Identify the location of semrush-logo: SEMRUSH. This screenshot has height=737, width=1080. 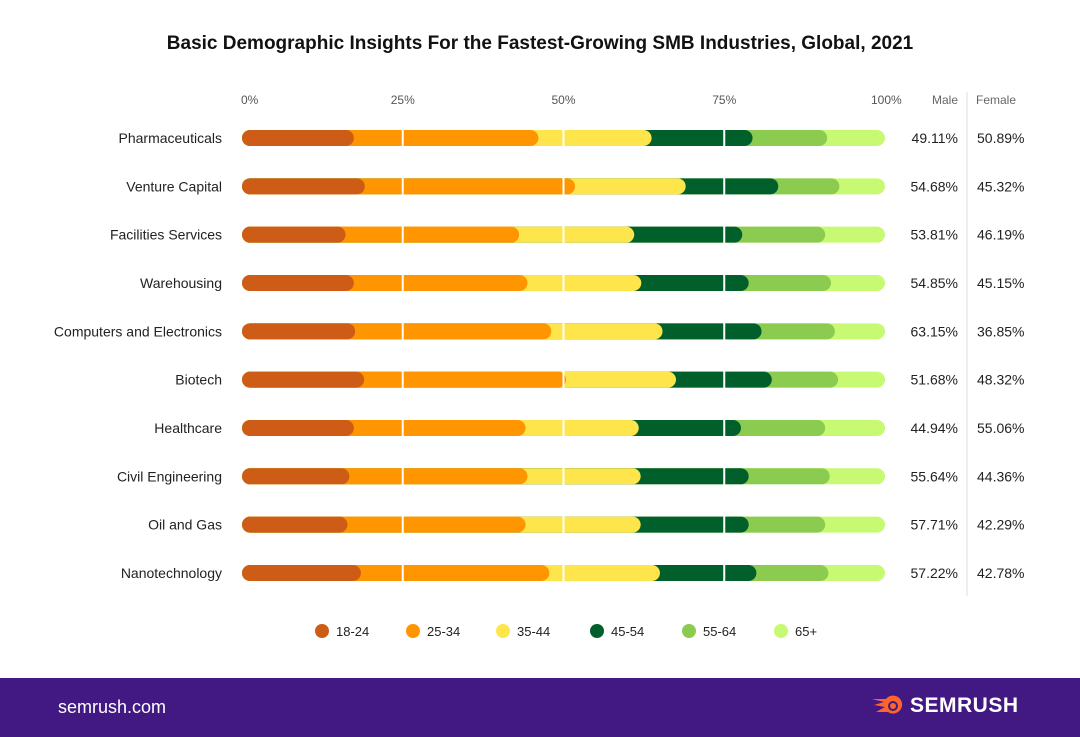
(944, 706).